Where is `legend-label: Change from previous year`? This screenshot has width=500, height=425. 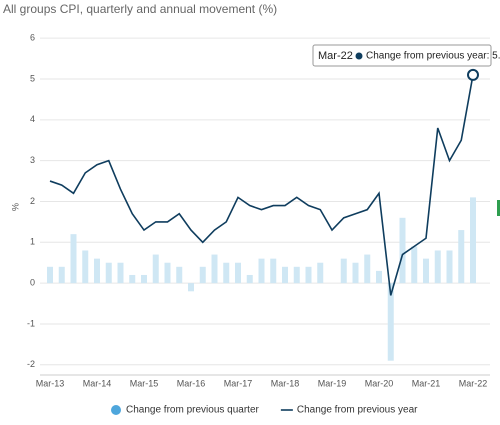
legend-label: Change from previous year is located at coordinates (357, 410).